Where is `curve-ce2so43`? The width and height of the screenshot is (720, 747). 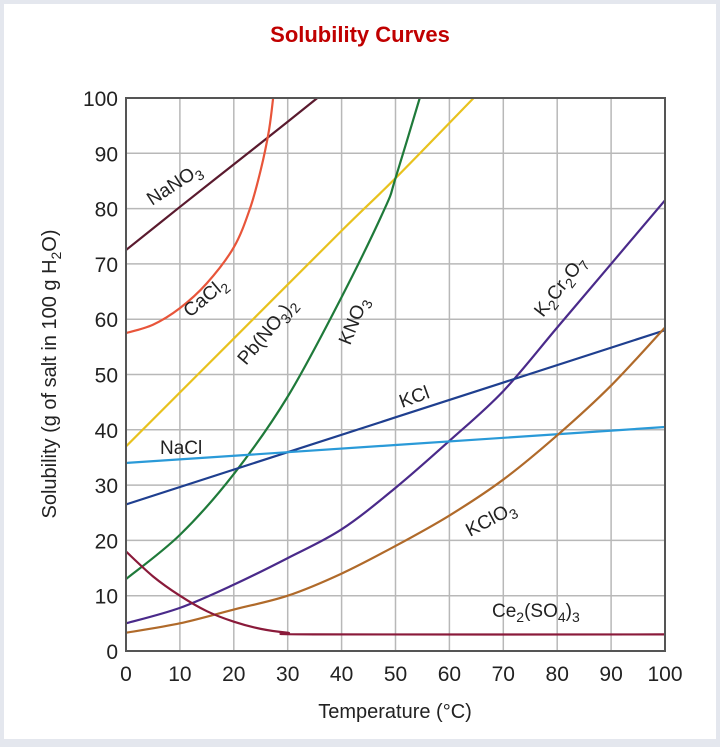 curve-ce2so43 is located at coordinates (395, 593).